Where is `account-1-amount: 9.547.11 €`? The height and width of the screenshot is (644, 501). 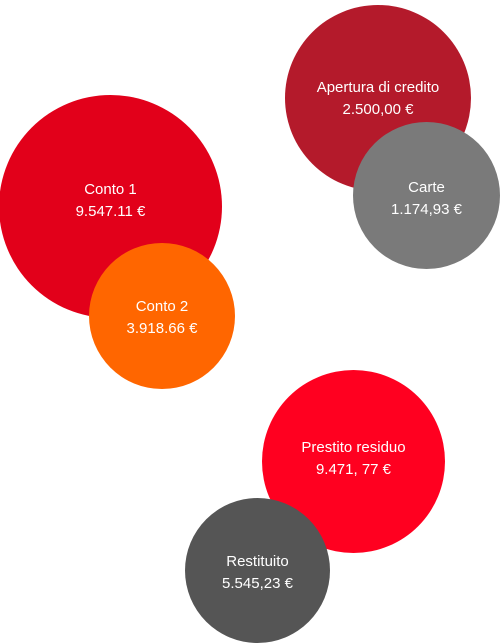
account-1-amount: 9.547.11 € is located at coordinates (110, 211).